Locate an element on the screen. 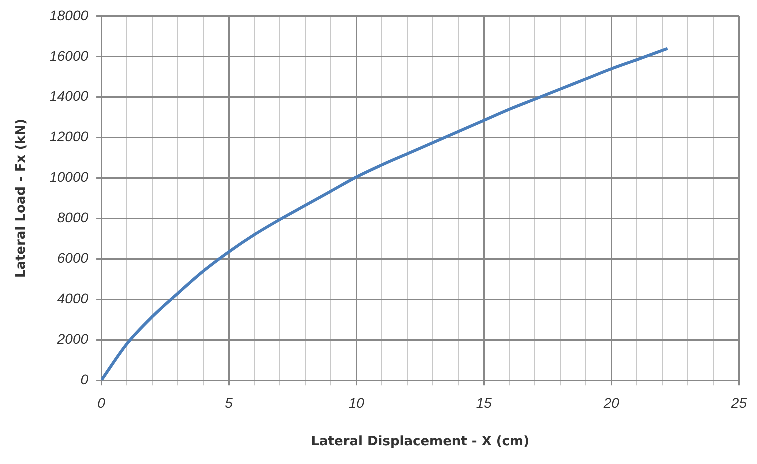  y-tick-label: 4000 is located at coordinates (73, 298).